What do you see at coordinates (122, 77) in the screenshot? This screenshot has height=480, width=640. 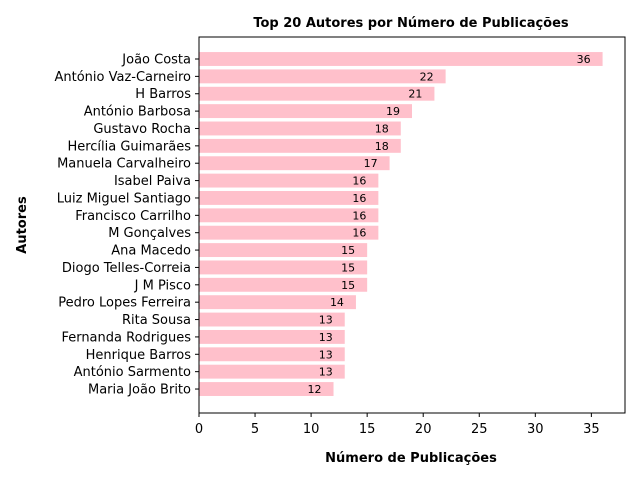 I see `y-tick-label: António Vaz-Carneiro` at bounding box center [122, 77].